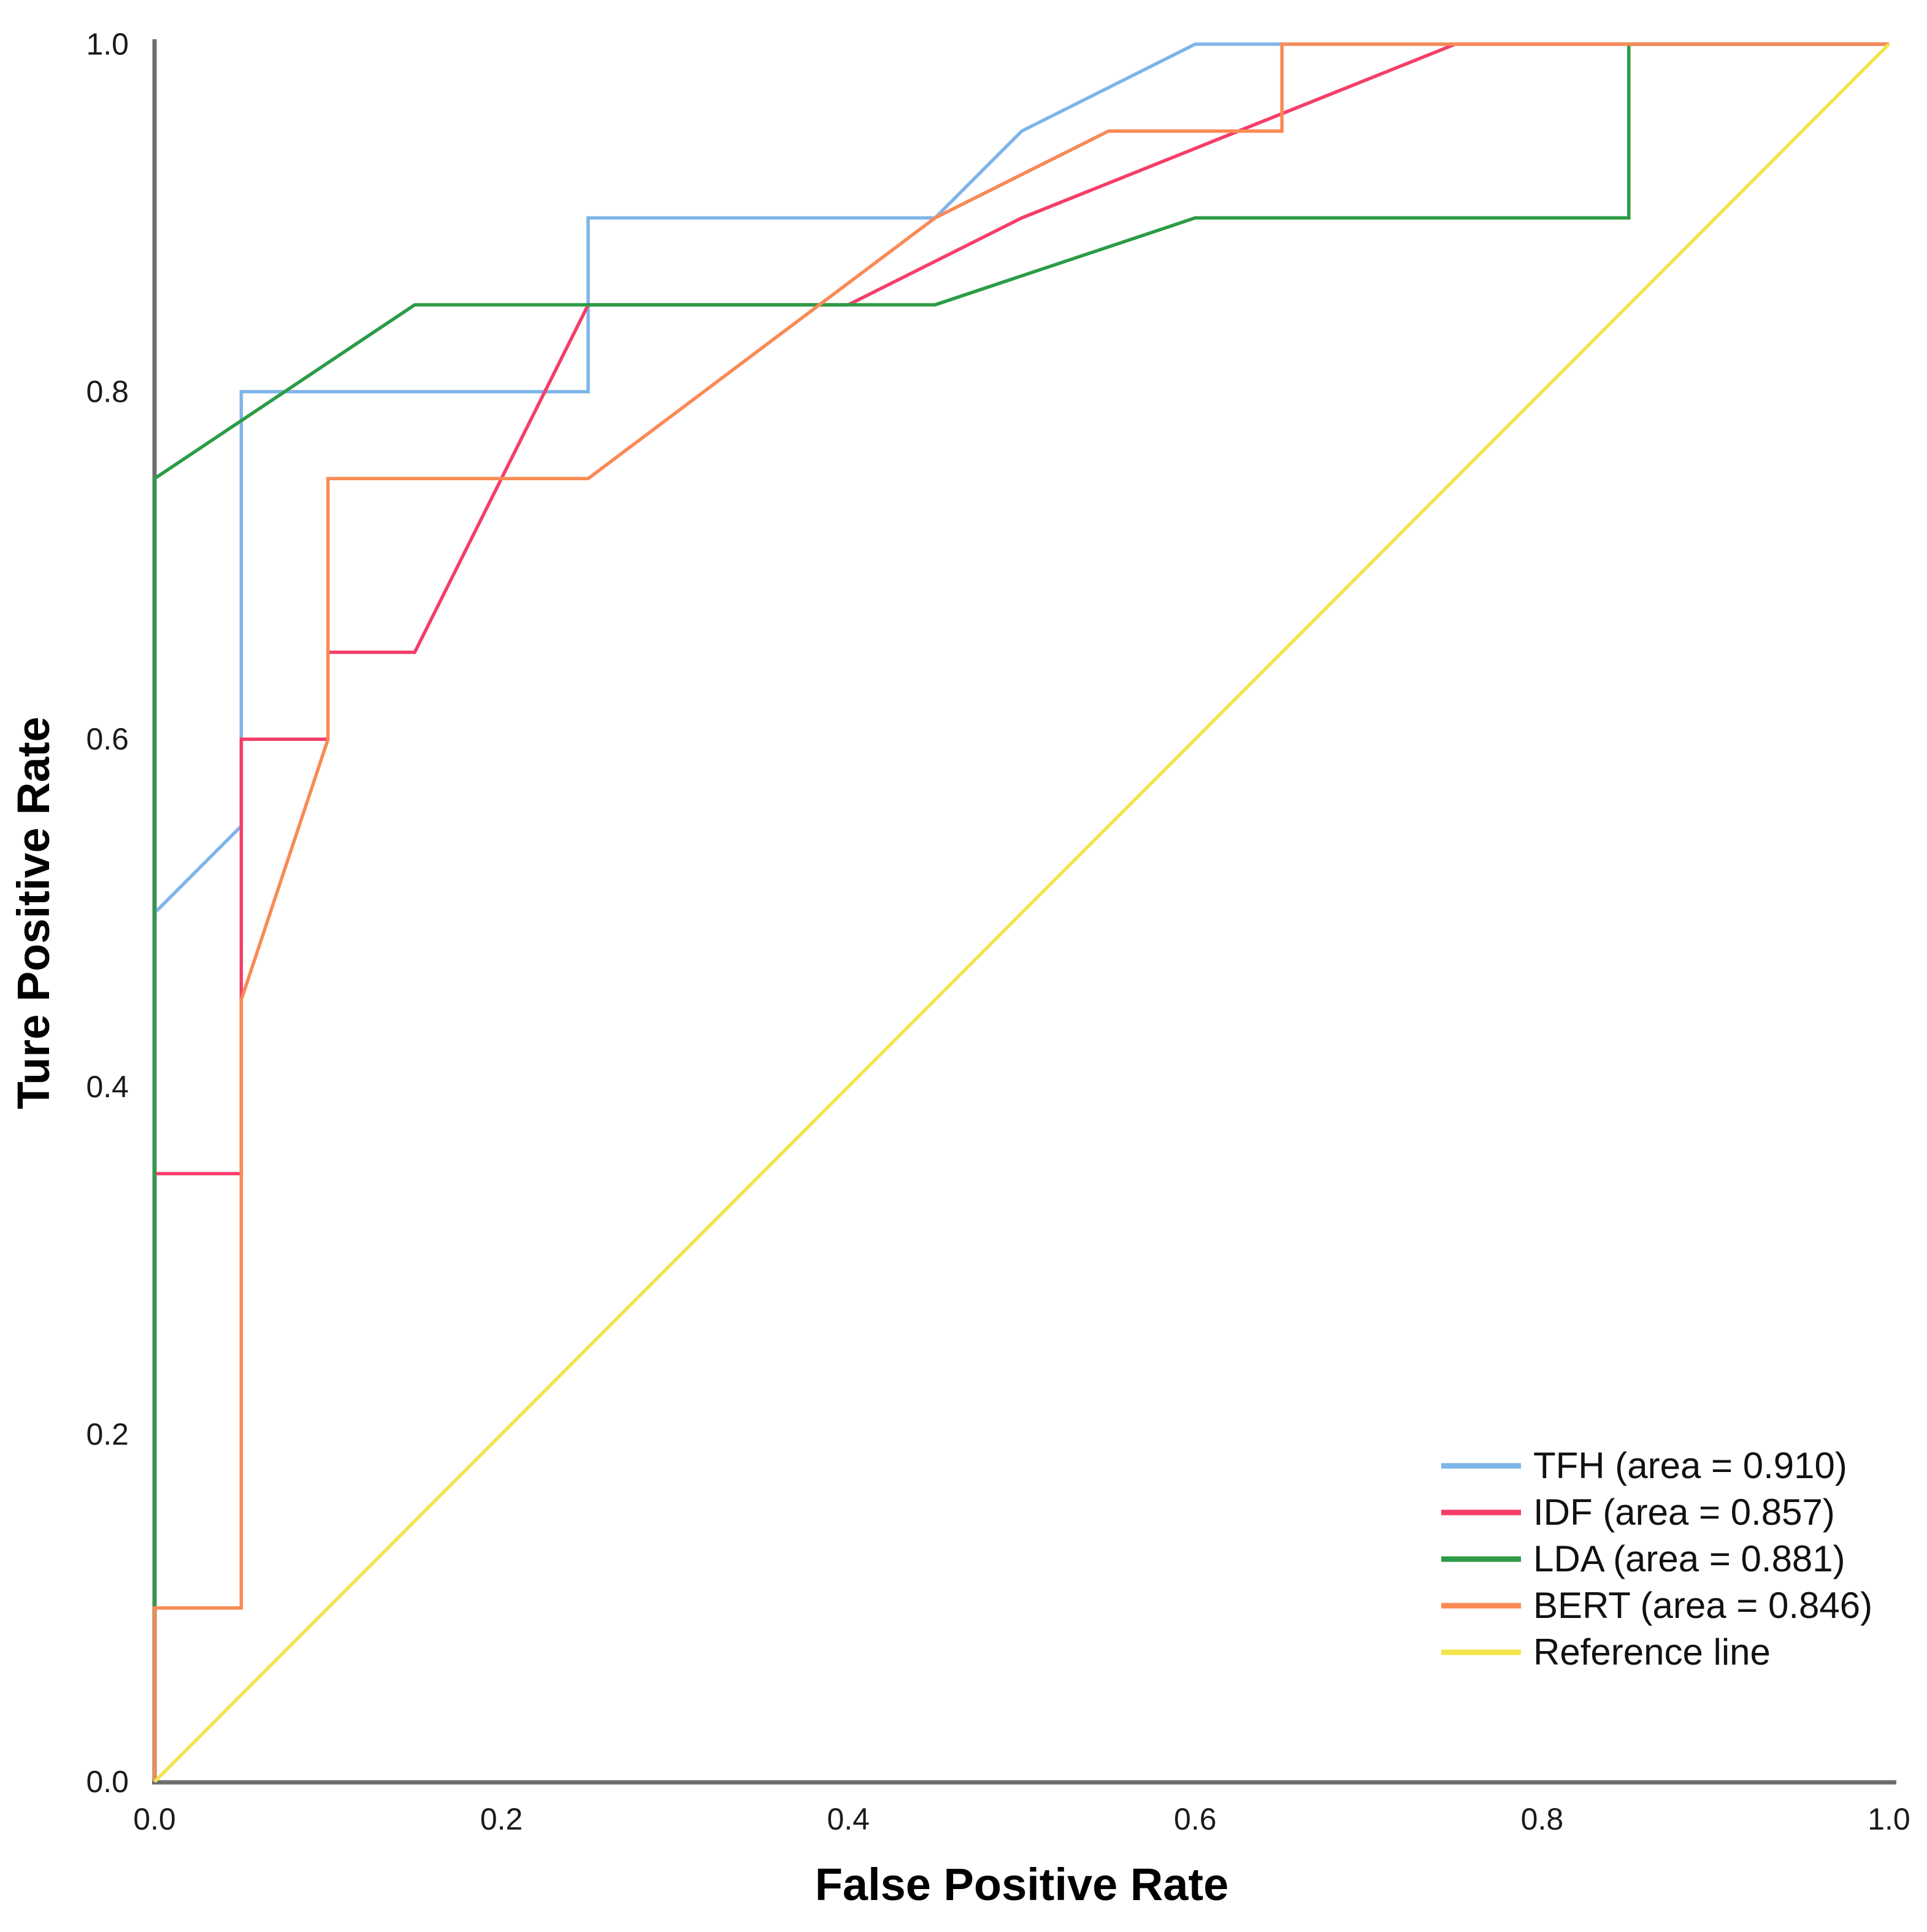  I want to click on x-axis-title: False Positive Rate, so click(1022, 1884).